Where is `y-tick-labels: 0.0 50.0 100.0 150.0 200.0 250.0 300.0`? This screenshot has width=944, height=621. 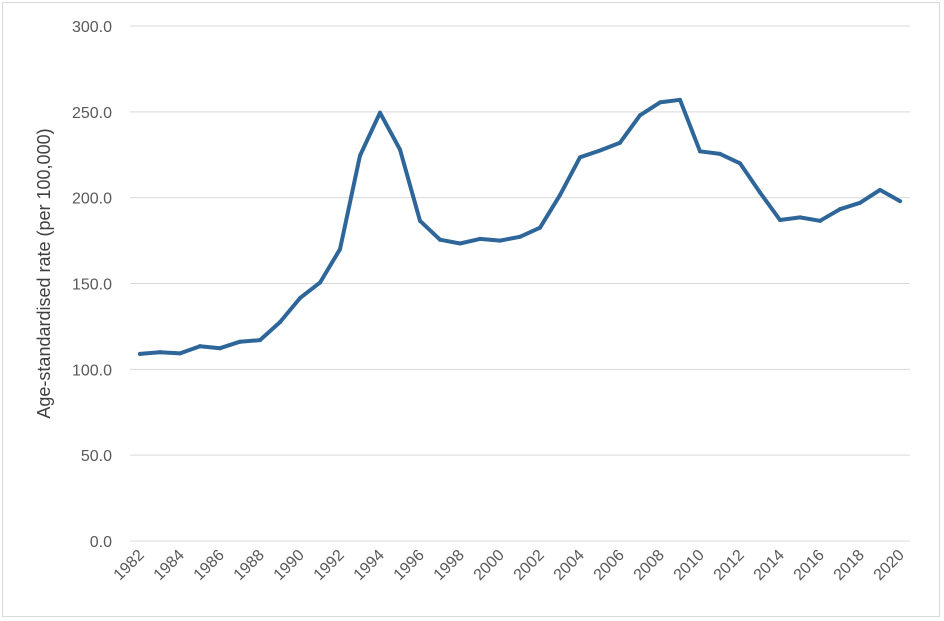
y-tick-labels: 0.0 50.0 100.0 150.0 200.0 250.0 300.0 is located at coordinates (92, 285).